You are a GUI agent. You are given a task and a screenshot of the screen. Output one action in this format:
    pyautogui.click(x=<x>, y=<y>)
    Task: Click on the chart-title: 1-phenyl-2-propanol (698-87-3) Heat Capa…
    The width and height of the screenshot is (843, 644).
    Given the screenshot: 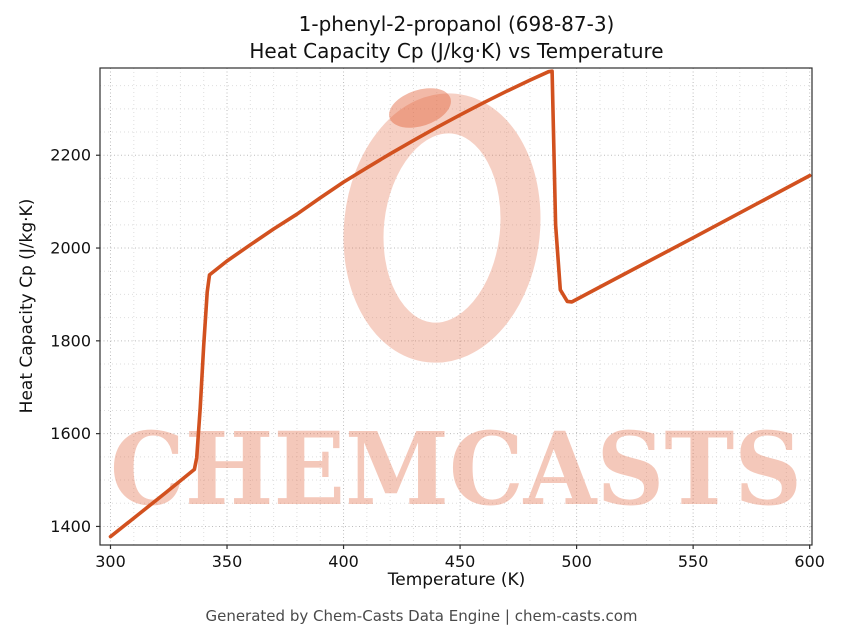 What is the action you would take?
    pyautogui.click(x=456, y=38)
    